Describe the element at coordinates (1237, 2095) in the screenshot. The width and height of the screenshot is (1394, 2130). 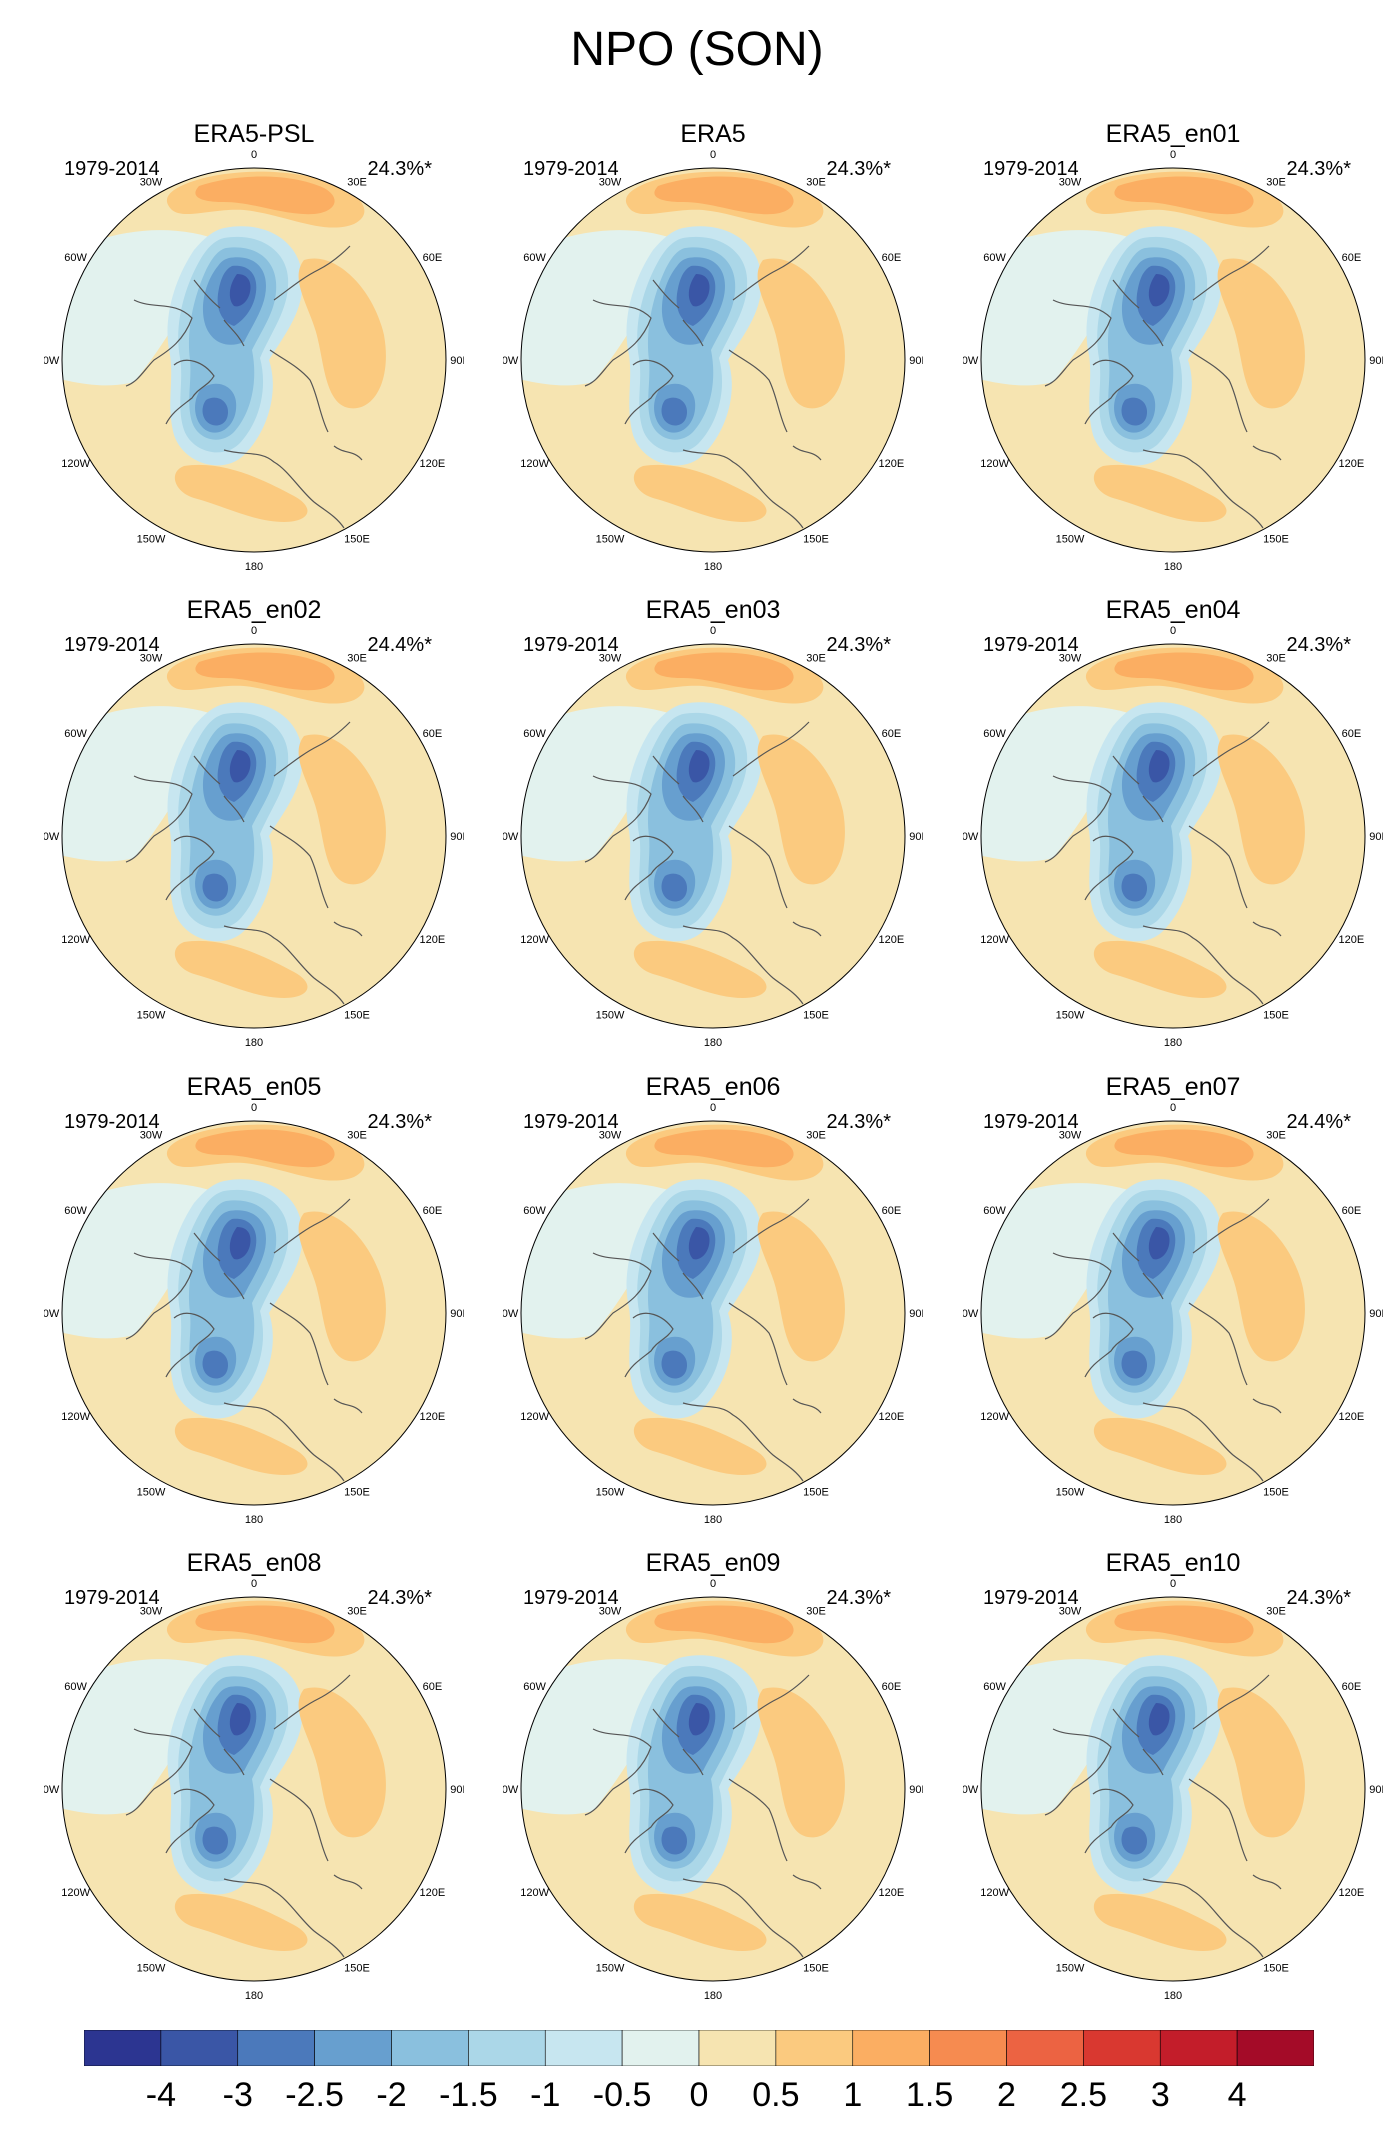
I see `colorbar-tick-label: 4` at that location.